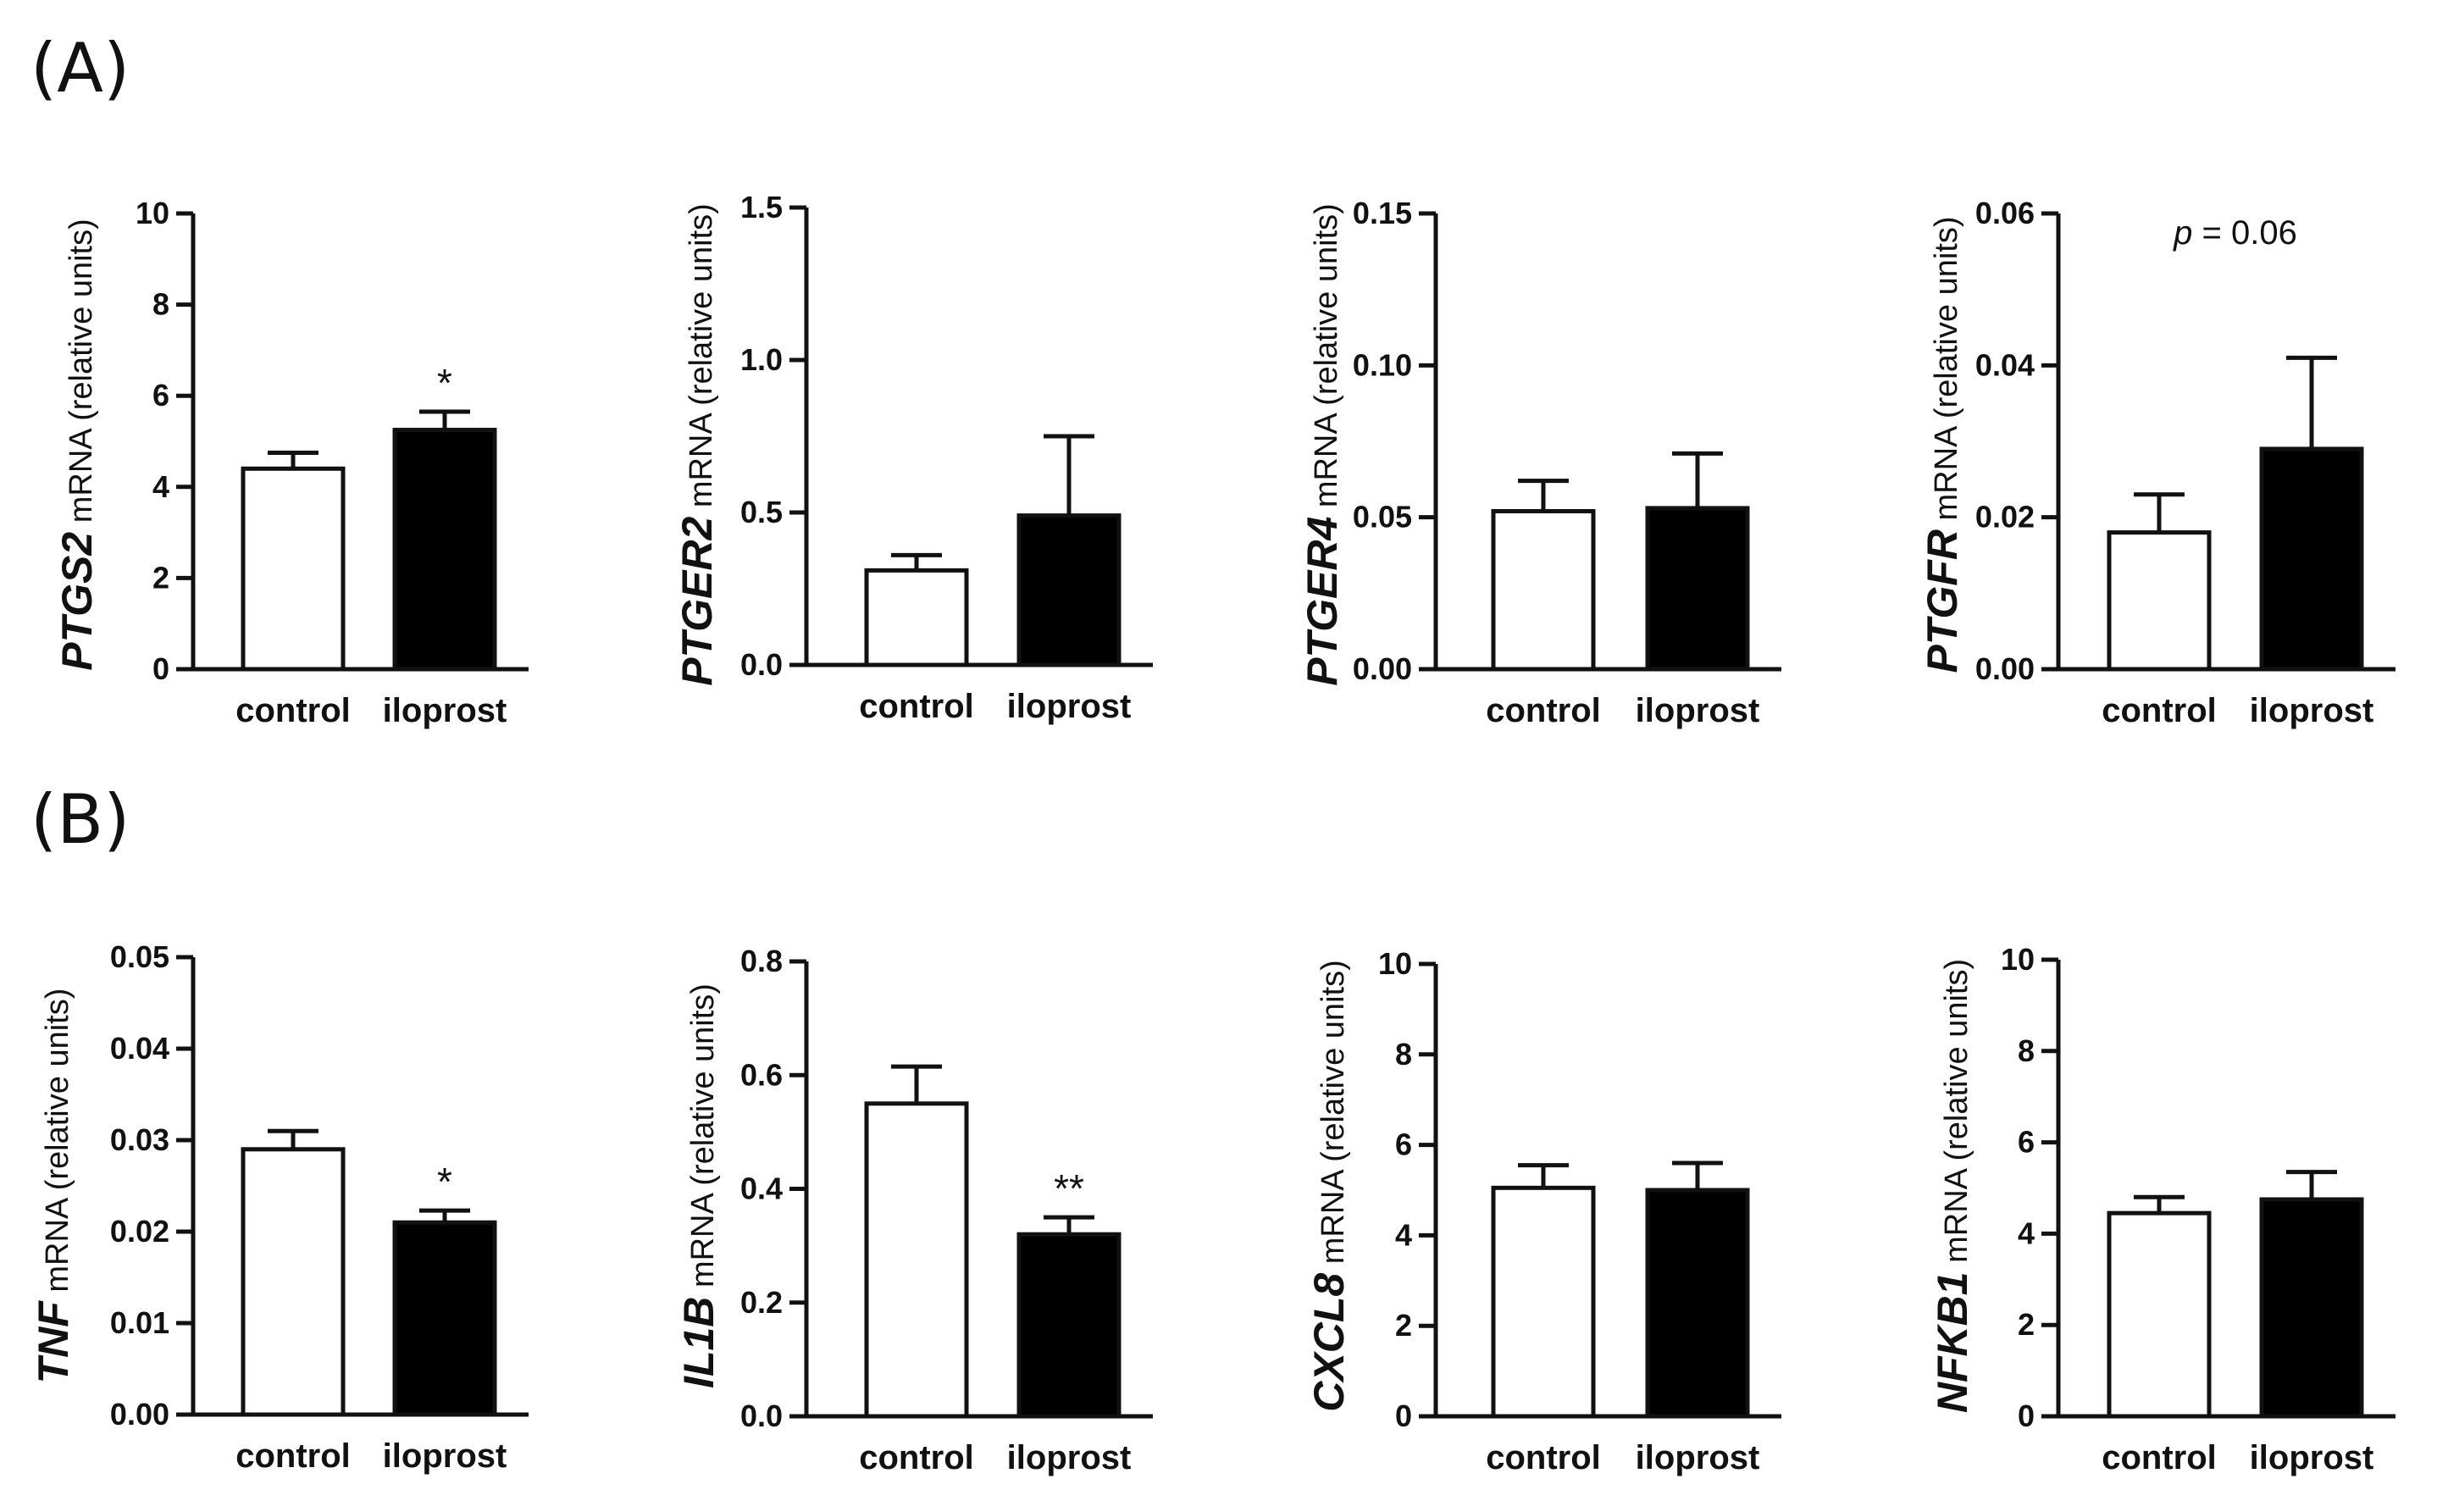  Describe the element at coordinates (761, 961) in the screenshot. I see `y-tick-label: 0.8` at that location.